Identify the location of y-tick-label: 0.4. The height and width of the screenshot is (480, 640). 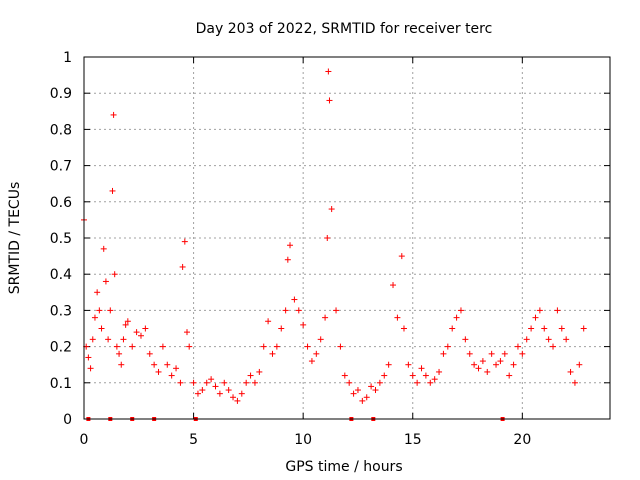
(61, 275).